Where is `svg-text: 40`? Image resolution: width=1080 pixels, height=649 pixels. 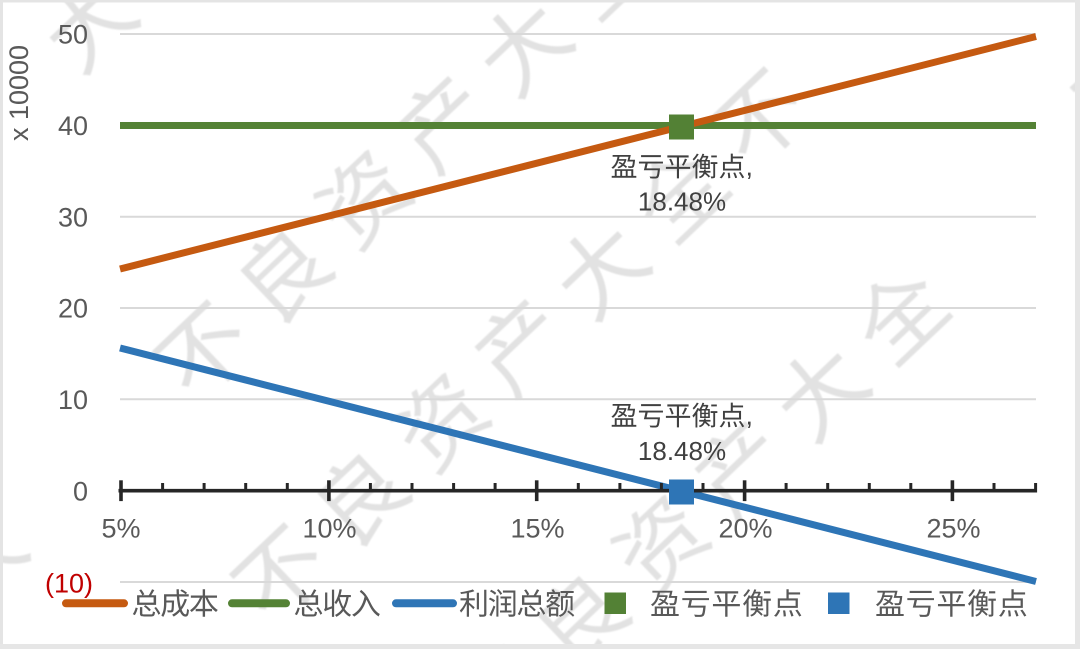 svg-text: 40 is located at coordinates (73, 126).